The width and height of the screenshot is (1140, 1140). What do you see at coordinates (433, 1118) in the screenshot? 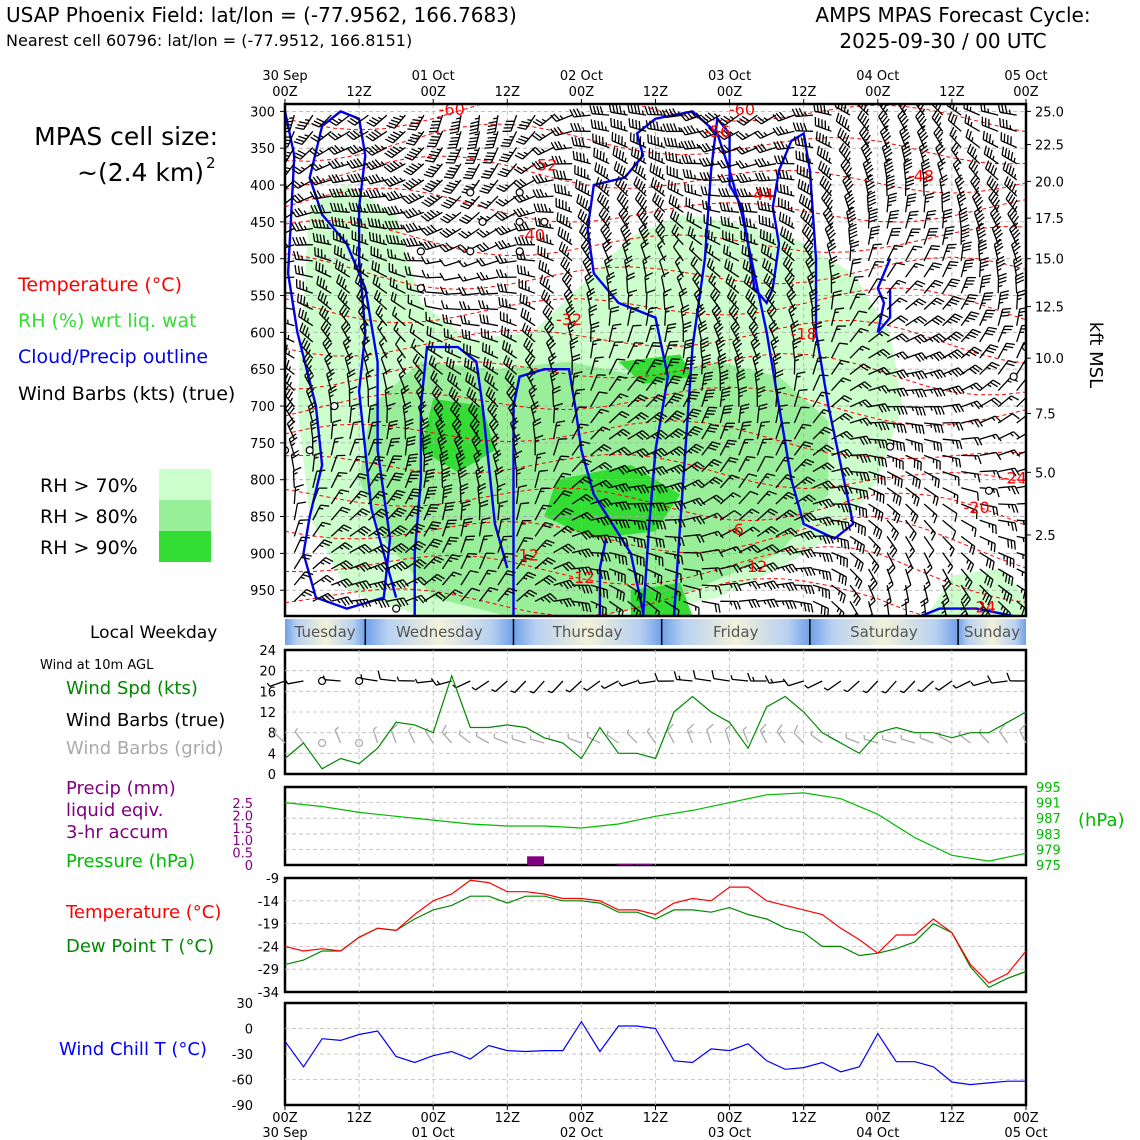
I see `bottom-hour-label: 00Z` at bounding box center [433, 1118].